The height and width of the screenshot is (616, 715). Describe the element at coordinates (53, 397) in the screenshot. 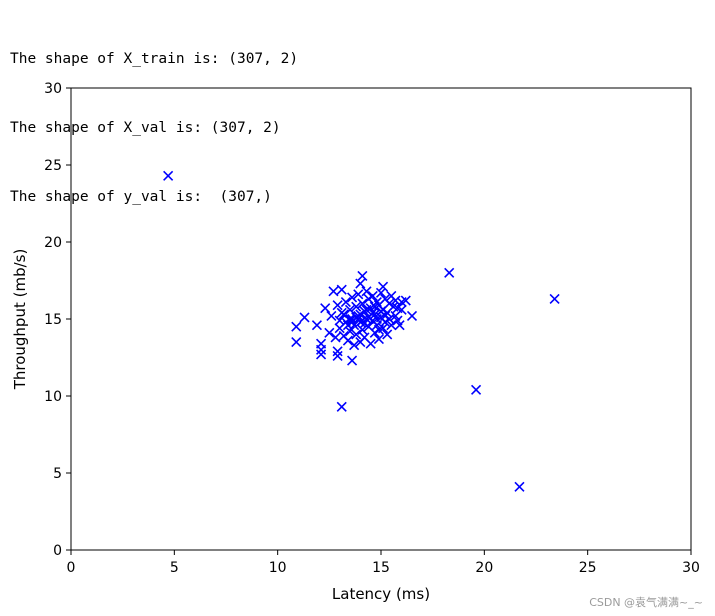

I see `y-tick-label: 10` at that location.